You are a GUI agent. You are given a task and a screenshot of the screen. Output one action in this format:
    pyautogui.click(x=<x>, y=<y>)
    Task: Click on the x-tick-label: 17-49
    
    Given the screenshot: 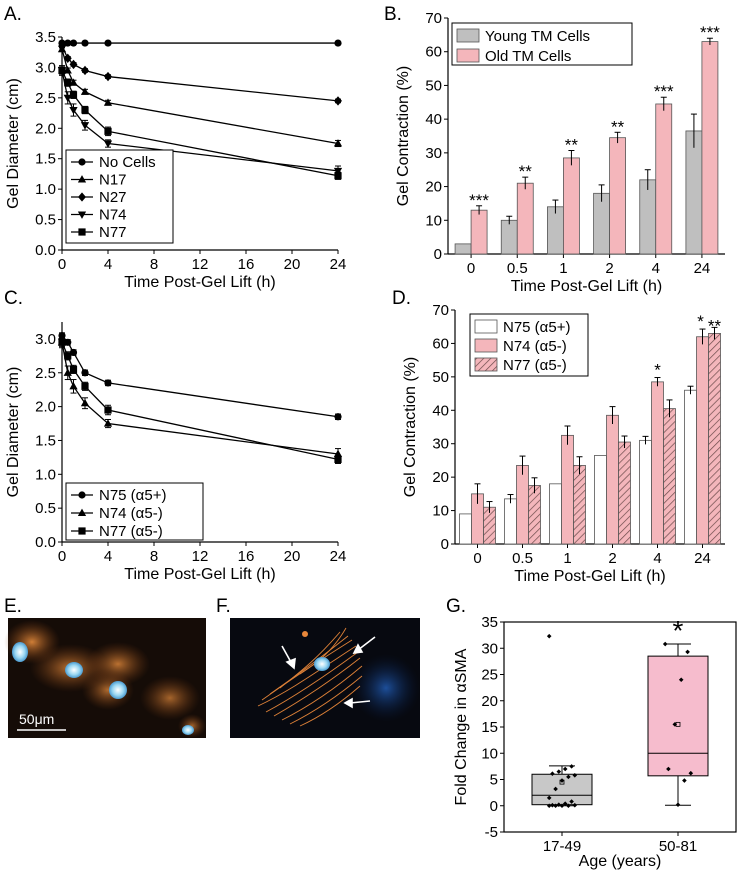 What is the action you would take?
    pyautogui.click(x=562, y=846)
    